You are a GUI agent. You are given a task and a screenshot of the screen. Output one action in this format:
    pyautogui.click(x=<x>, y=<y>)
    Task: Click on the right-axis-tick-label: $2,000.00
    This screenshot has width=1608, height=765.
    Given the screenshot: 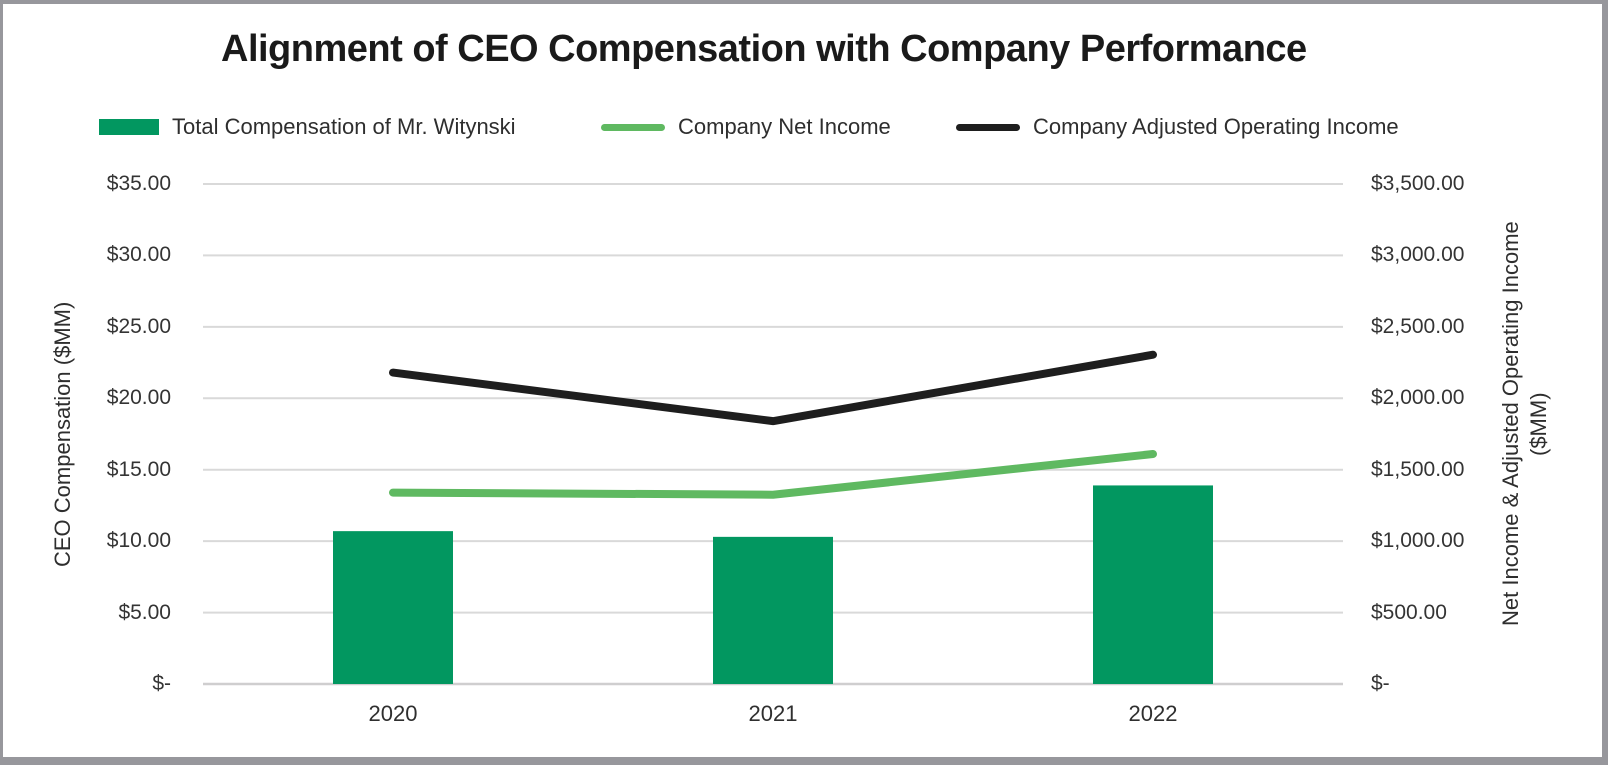 What is the action you would take?
    pyautogui.click(x=1418, y=398)
    